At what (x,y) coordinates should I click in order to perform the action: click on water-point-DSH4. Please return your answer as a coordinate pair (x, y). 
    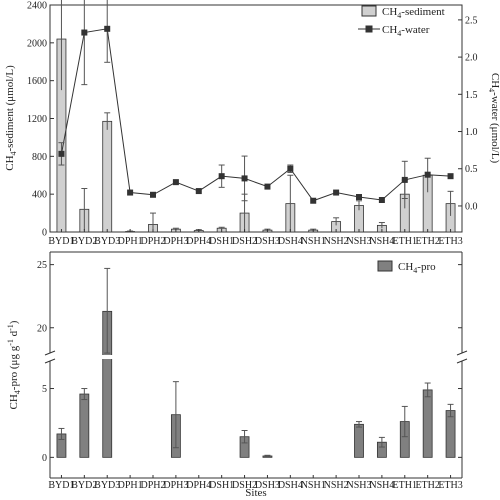
    Looking at the image, I should click on (290, 168).